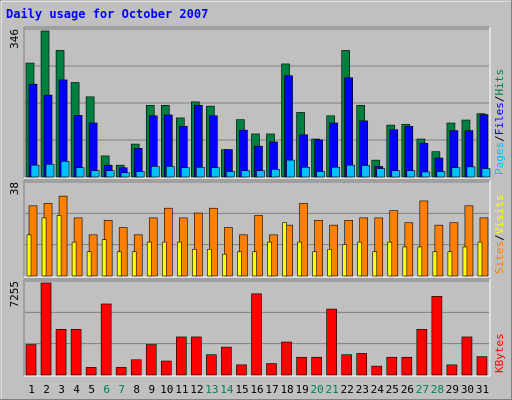  Describe the element at coordinates (468, 241) in the screenshot. I see `day-30-middle-bars` at that location.